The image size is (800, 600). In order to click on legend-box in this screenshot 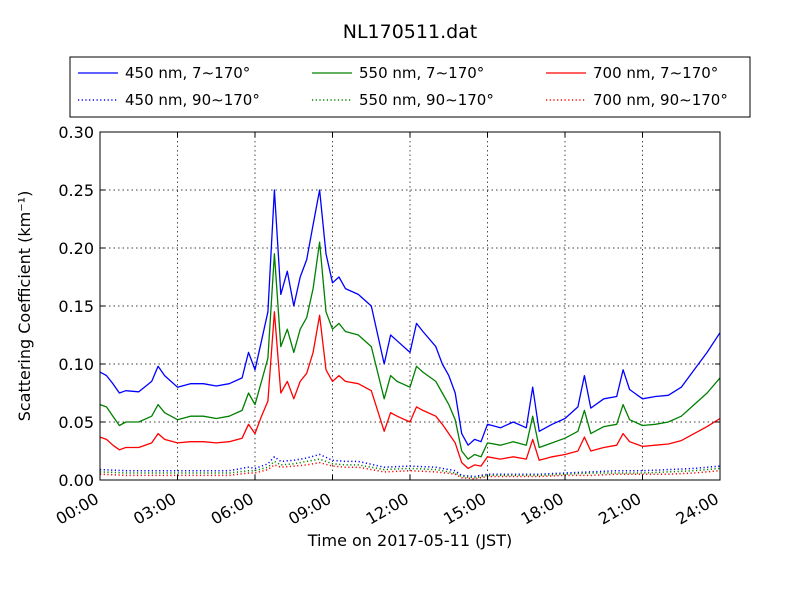, I will do `click(410, 87)`.